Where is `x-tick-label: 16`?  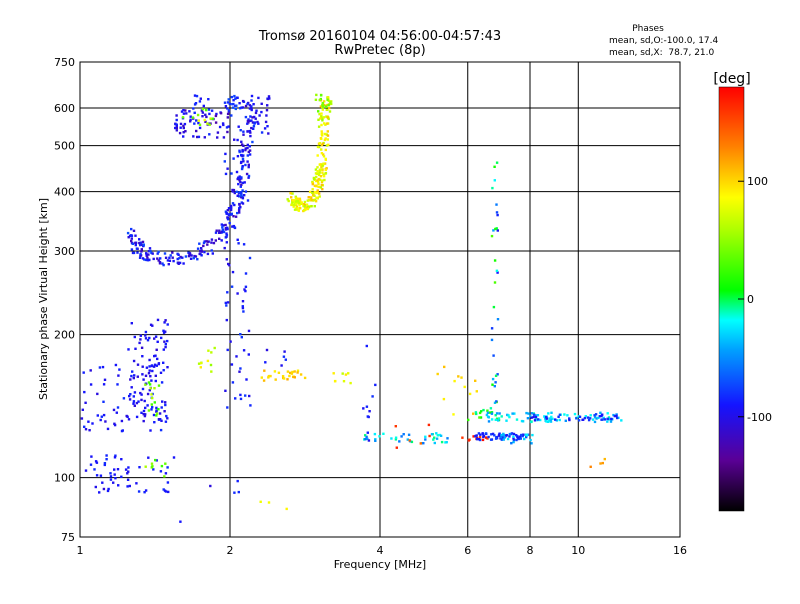 x-tick-label: 16 is located at coordinates (680, 550).